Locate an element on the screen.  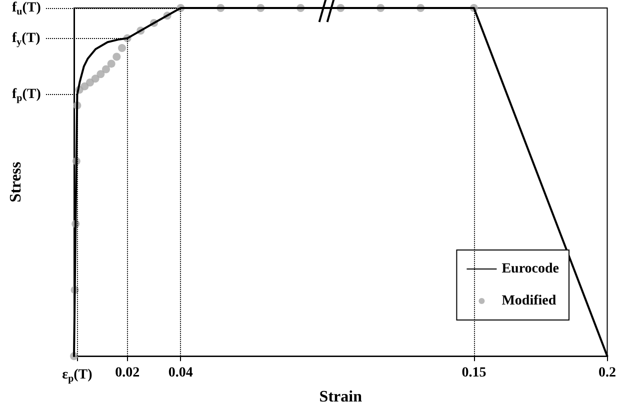
legend-label: Eurocode is located at coordinates (531, 269).